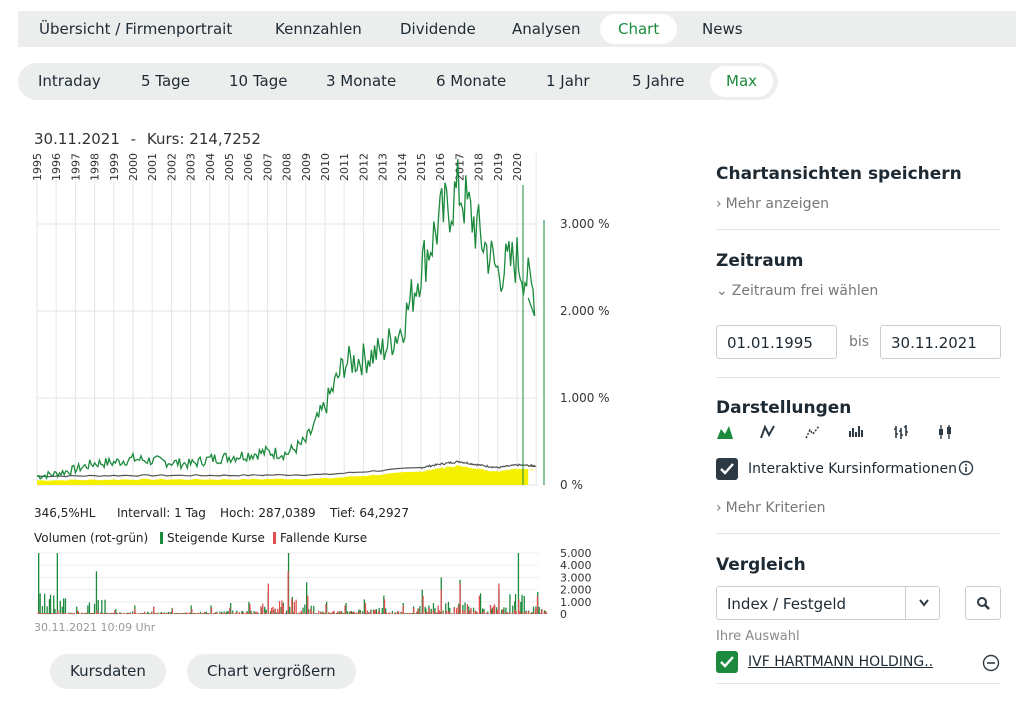 This screenshot has width=1026, height=701. Describe the element at coordinates (639, 29) in the screenshot. I see `tab-chart: Chart` at that location.